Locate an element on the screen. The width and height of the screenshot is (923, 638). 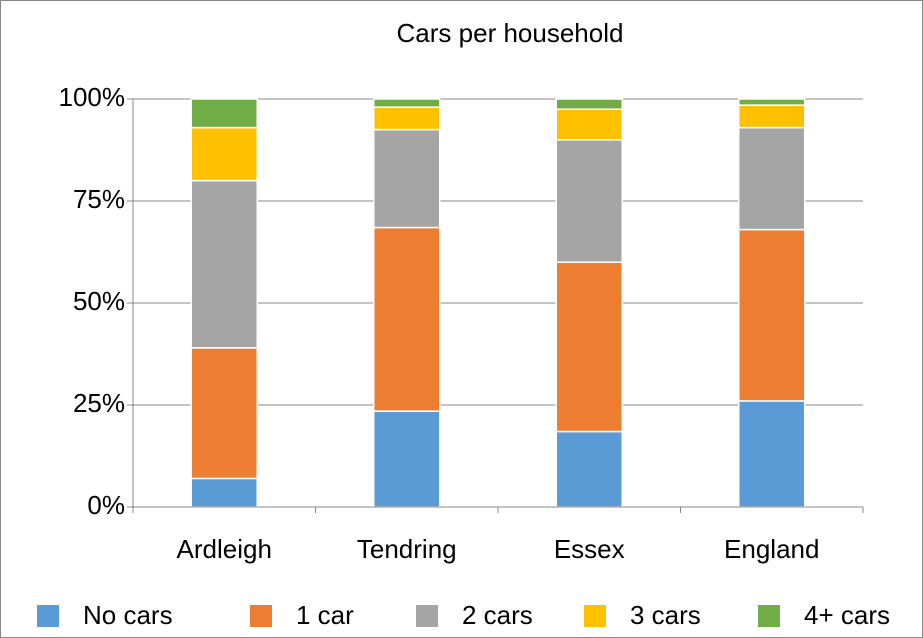
chart-title: Cars per household is located at coordinates (510, 33).